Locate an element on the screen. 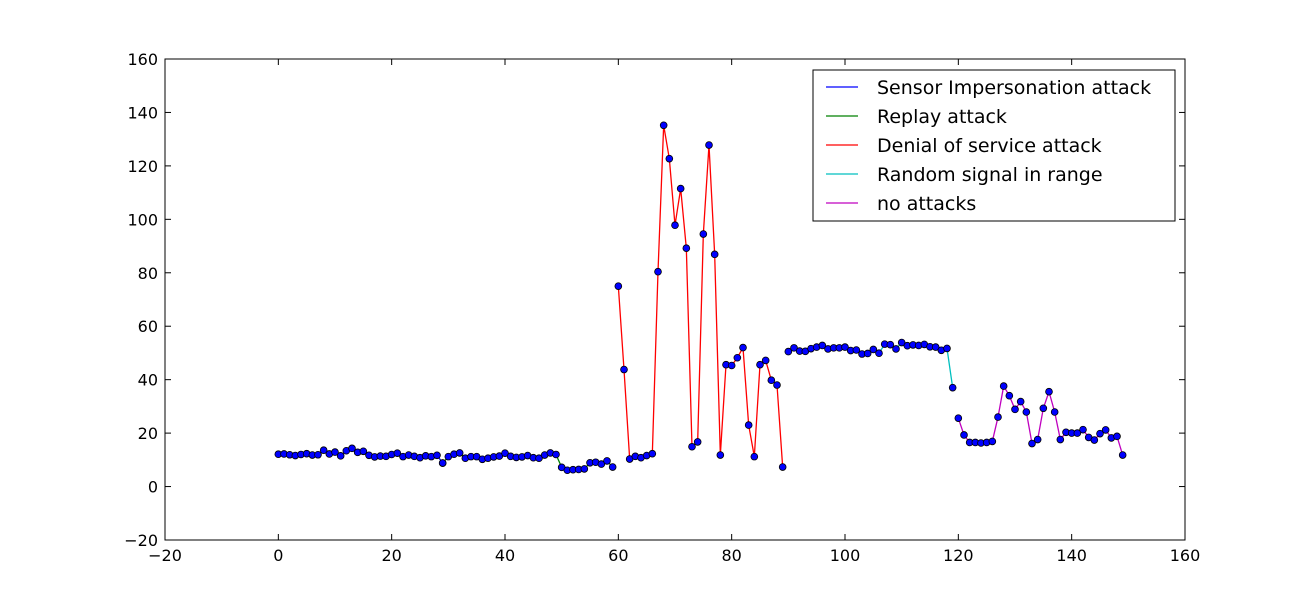 The width and height of the screenshot is (1316, 600). legend-label-2: Denial of service attack is located at coordinates (989, 146).